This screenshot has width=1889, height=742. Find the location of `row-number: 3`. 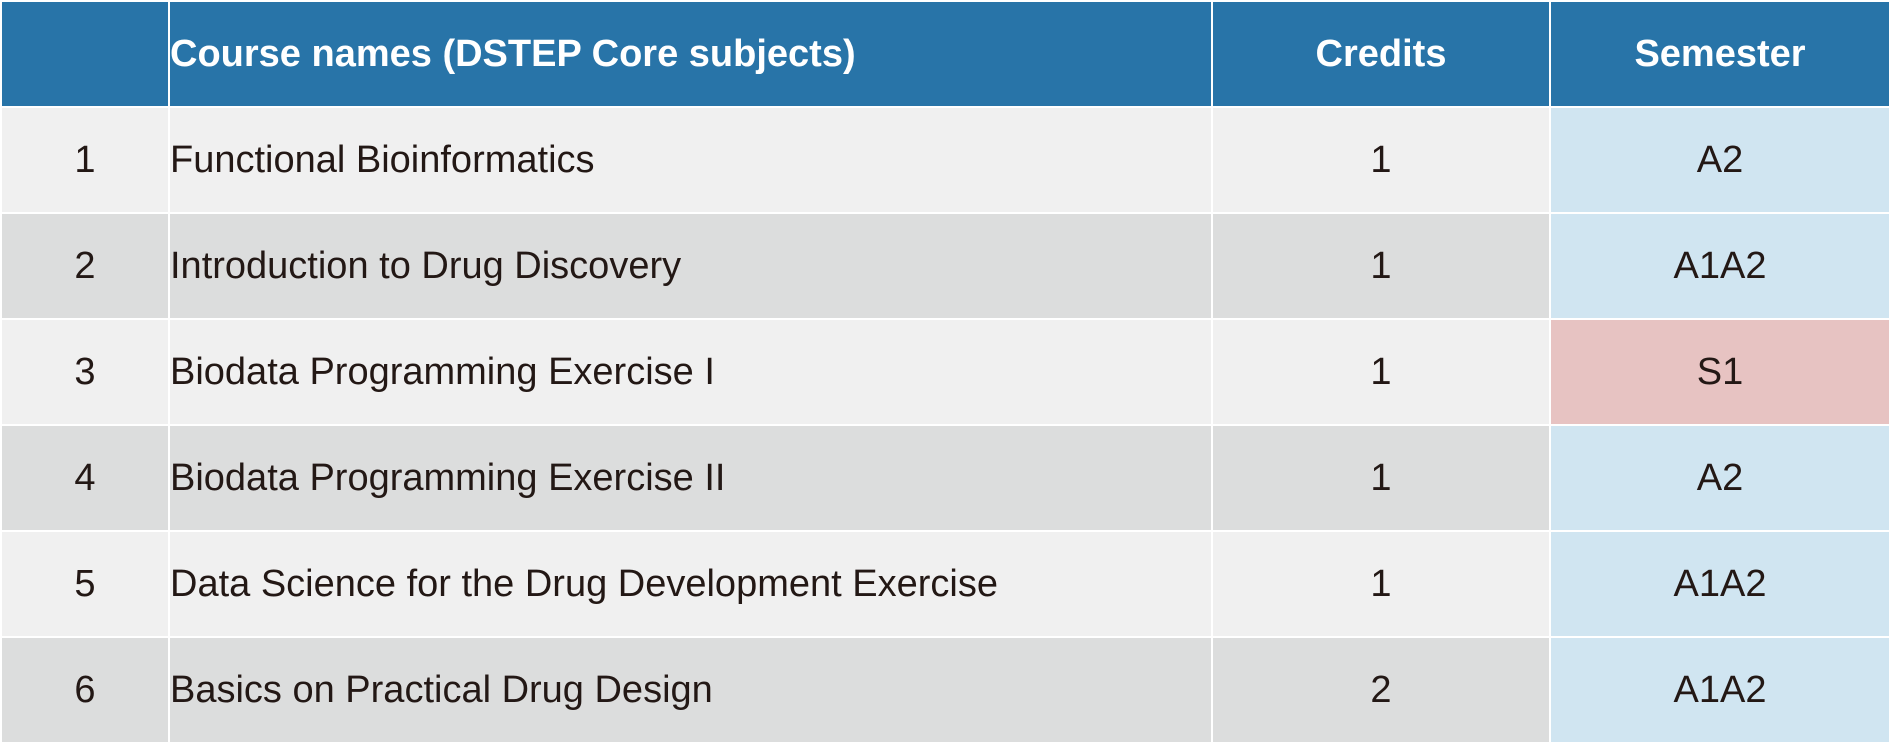

row-number: 3 is located at coordinates (85, 372).